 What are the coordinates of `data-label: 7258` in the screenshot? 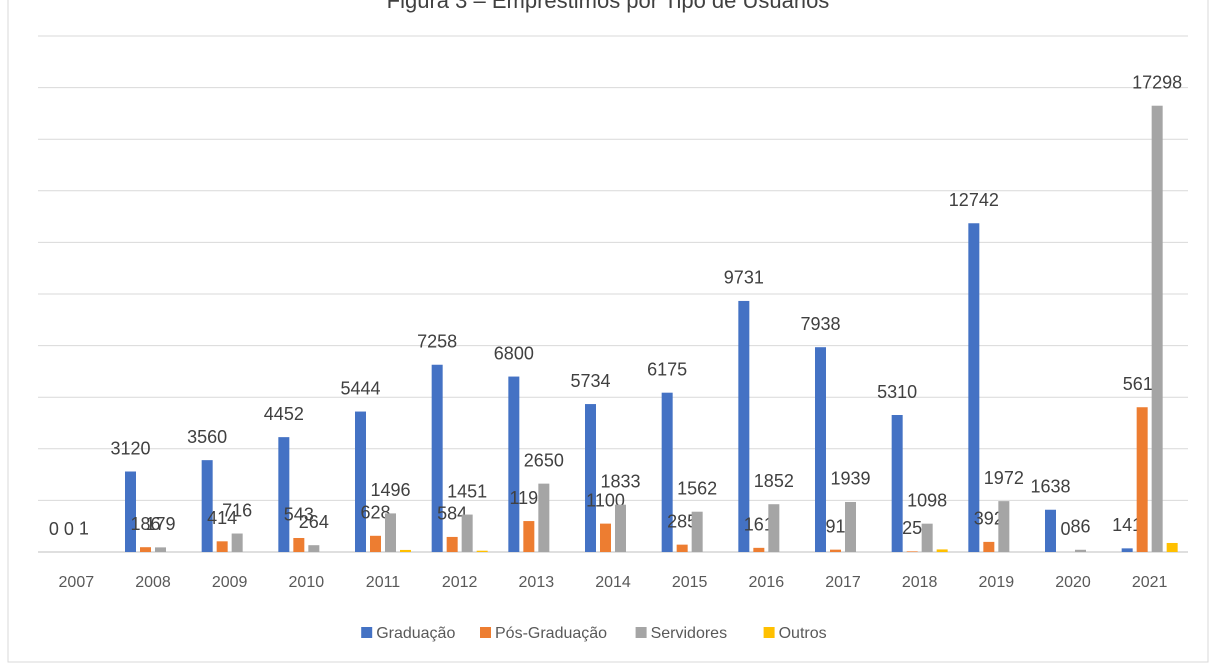 It's located at (437, 341).